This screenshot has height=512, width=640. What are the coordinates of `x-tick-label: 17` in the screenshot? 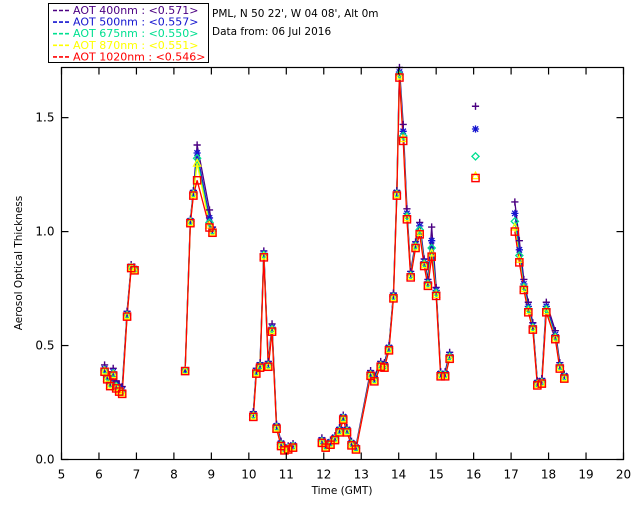 It's located at (510, 475).